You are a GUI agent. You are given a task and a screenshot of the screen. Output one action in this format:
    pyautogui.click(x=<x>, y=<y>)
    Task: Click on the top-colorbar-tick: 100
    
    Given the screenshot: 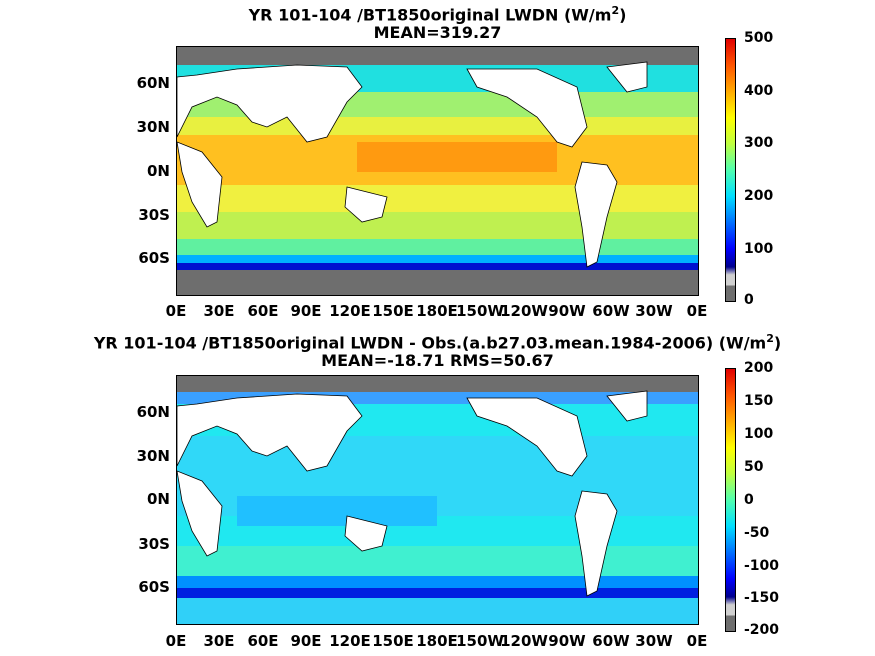 What is the action you would take?
    pyautogui.click(x=759, y=249)
    